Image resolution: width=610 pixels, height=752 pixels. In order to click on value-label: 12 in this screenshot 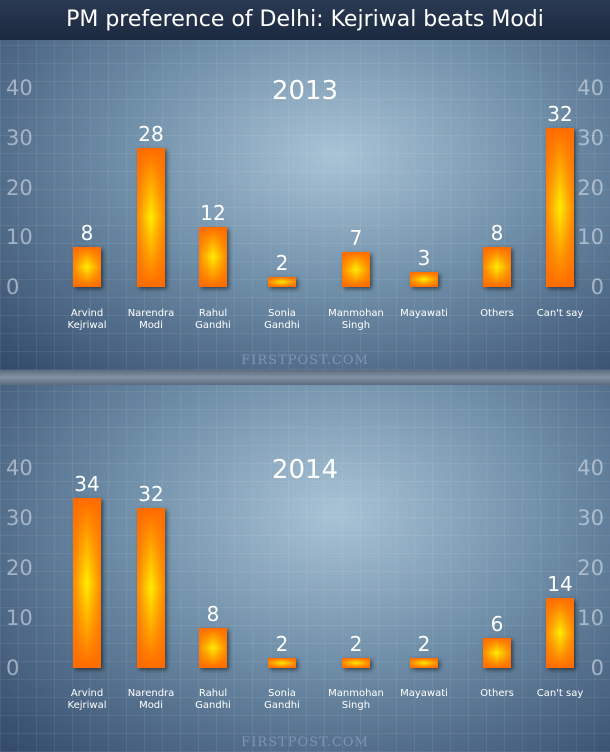, I will do `click(213, 213)`.